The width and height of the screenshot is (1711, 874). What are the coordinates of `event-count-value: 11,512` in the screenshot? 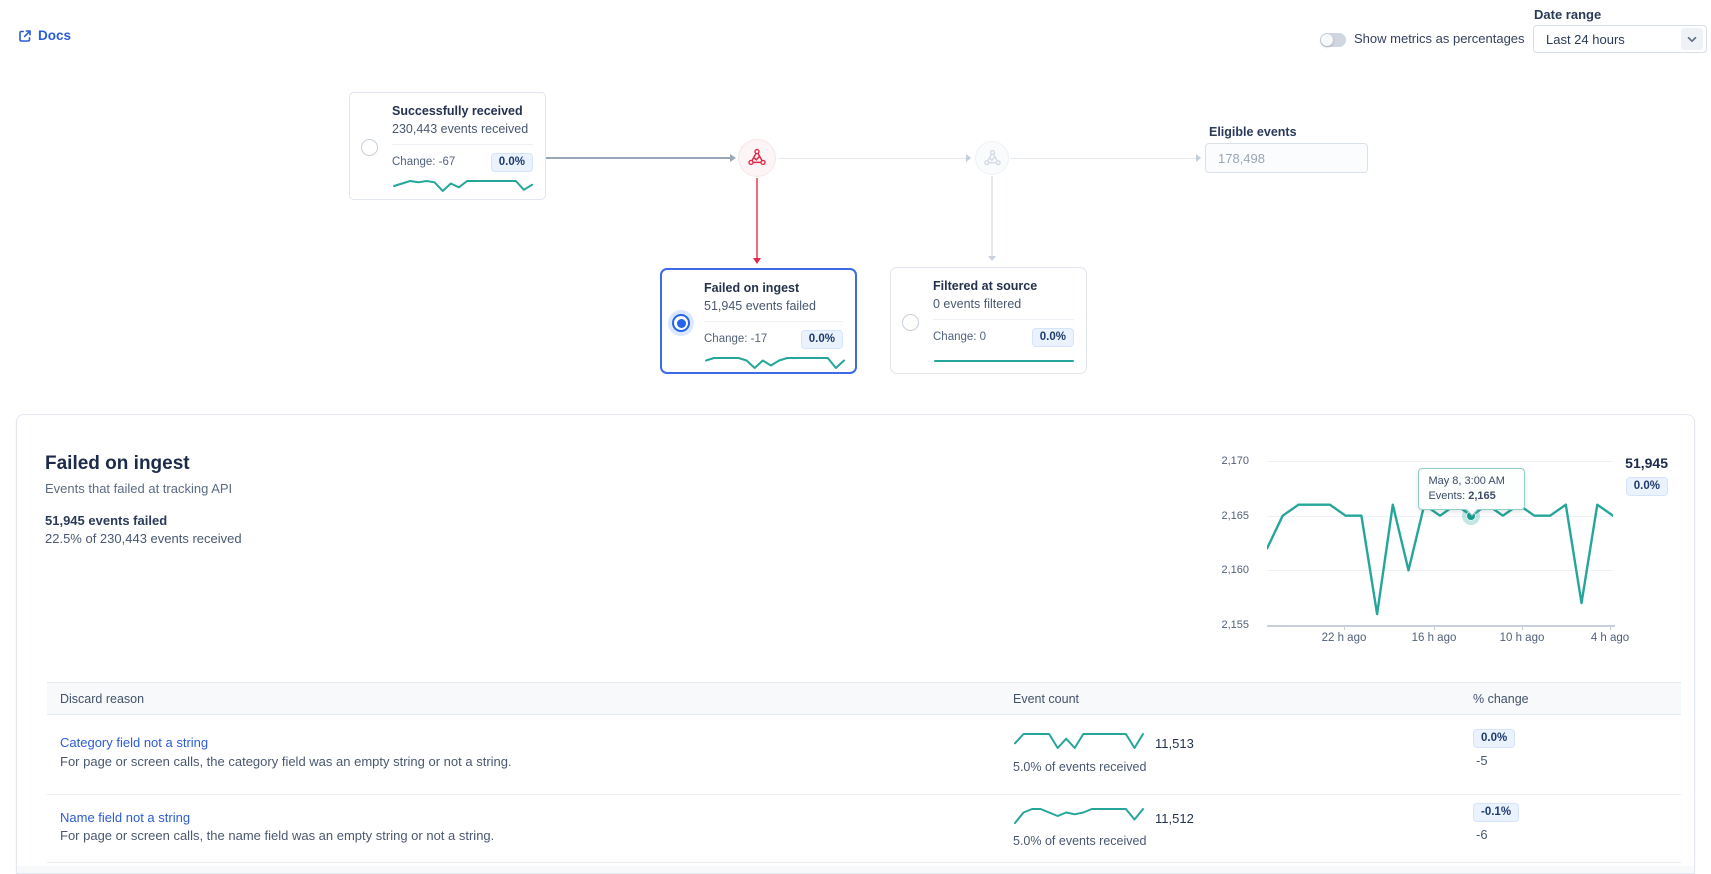 It's located at (1174, 818).